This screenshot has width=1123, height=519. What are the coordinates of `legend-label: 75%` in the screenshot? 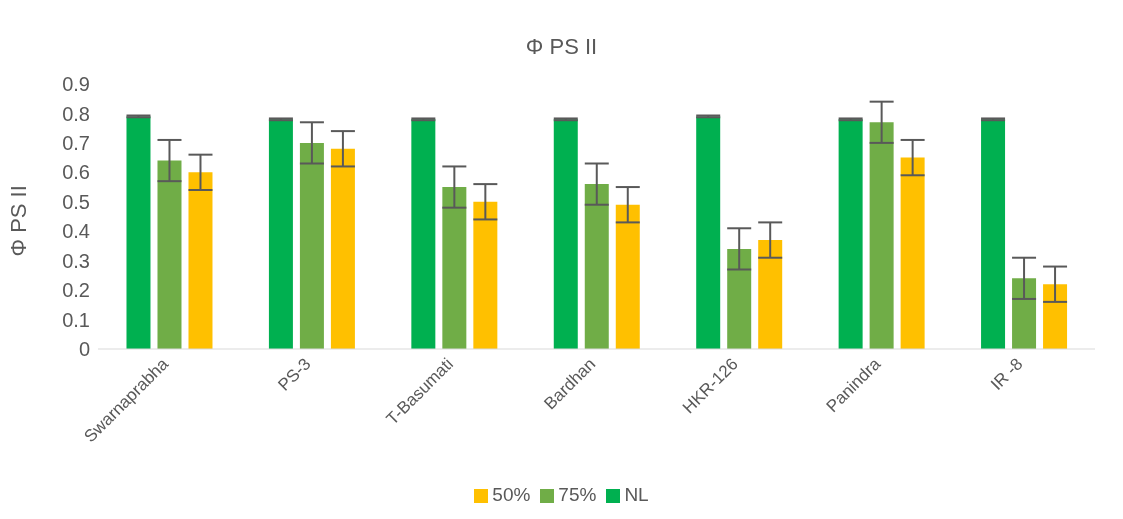 It's located at (577, 494).